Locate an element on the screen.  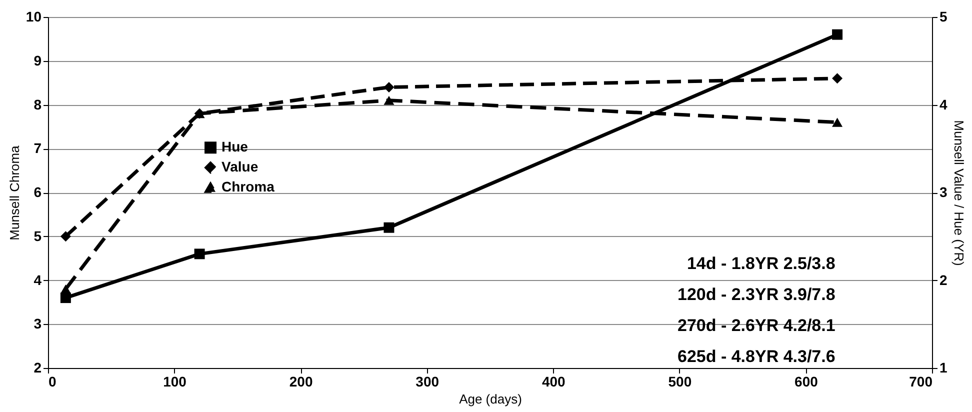
y-axis-title: Munsell Chroma is located at coordinates (14, 192).